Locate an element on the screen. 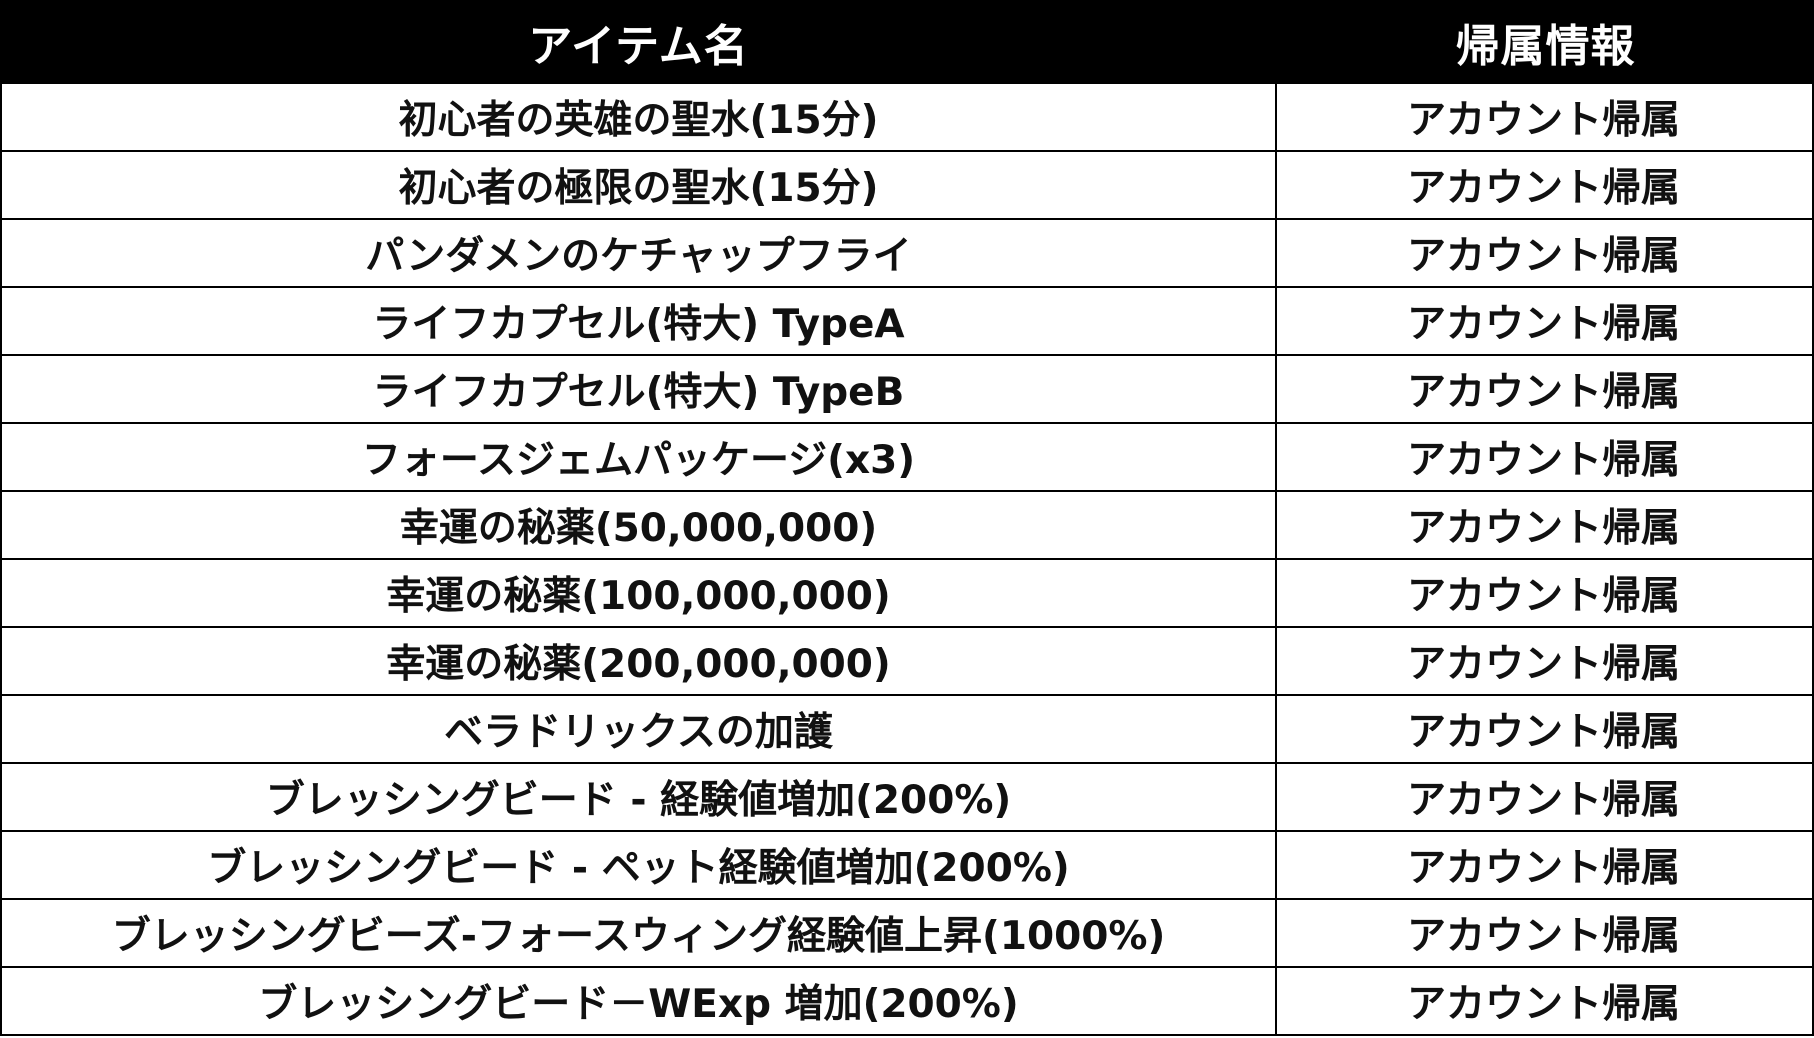 The width and height of the screenshot is (1814, 1038). header-binding-info: 帰属情報 is located at coordinates (1545, 46).